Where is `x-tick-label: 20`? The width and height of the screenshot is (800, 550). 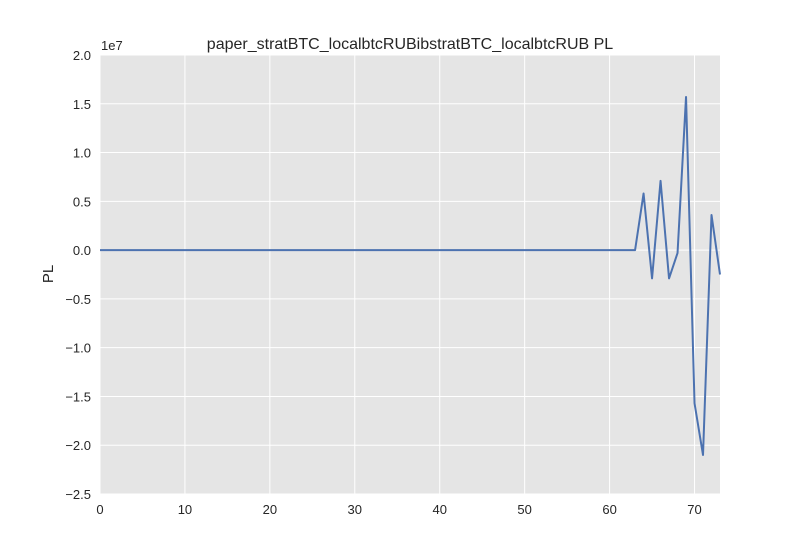
x-tick-label: 20 is located at coordinates (270, 509).